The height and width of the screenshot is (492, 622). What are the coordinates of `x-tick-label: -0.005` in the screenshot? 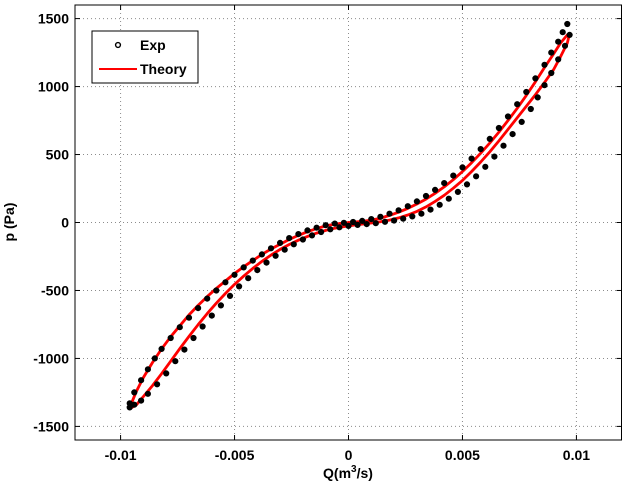 It's located at (235, 455).